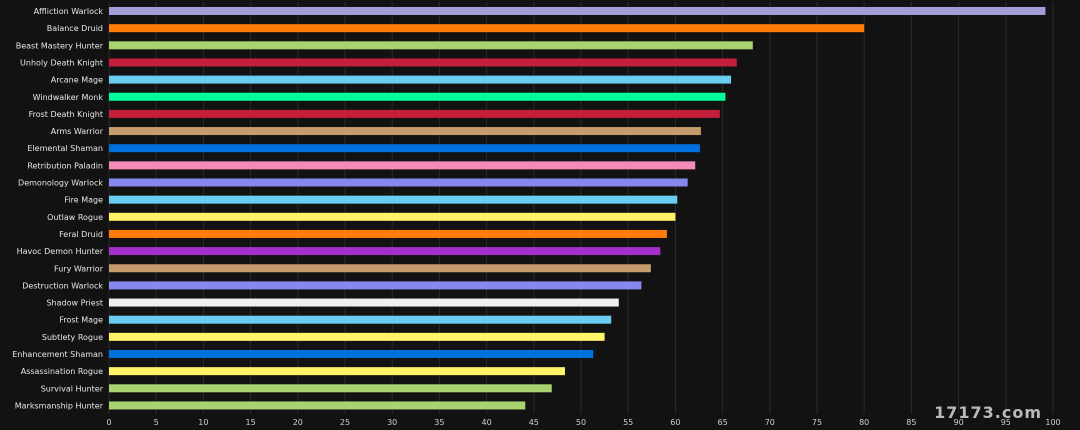 This screenshot has height=430, width=1080. Describe the element at coordinates (66, 114) in the screenshot. I see `category-label: Frost Death Knight` at that location.